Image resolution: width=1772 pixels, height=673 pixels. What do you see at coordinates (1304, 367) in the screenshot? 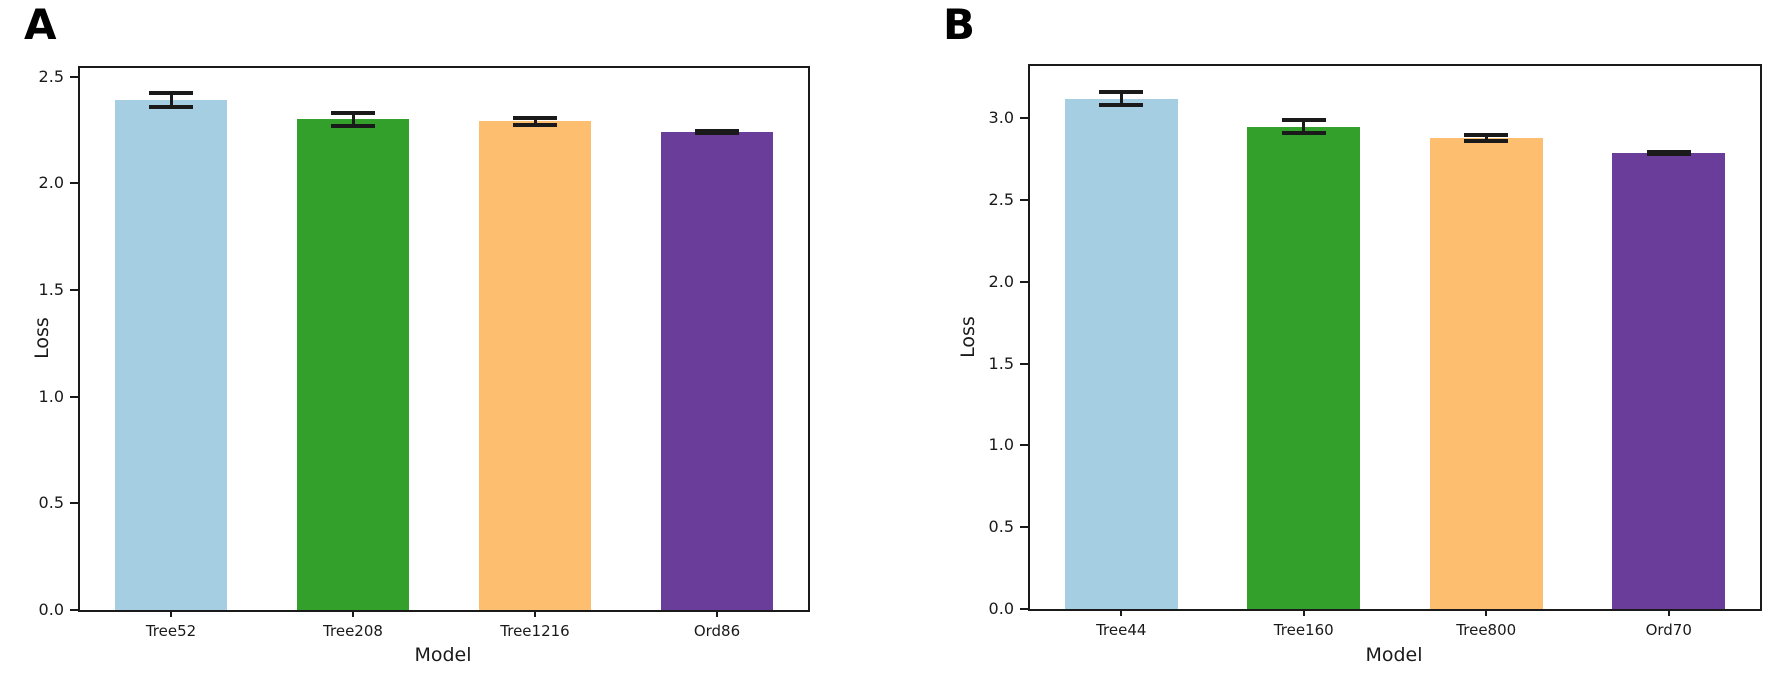
I see `bar-tree160` at bounding box center [1304, 367].